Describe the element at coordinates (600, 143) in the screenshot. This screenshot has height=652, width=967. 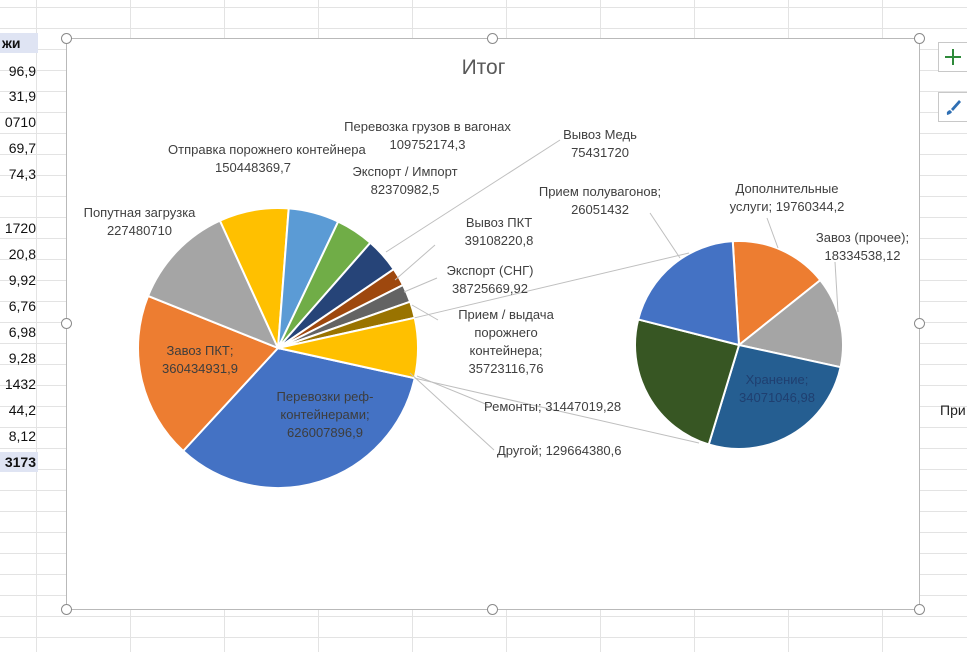
I see `data-label-vyvoz-med: Вывоз Медь 75431720` at that location.